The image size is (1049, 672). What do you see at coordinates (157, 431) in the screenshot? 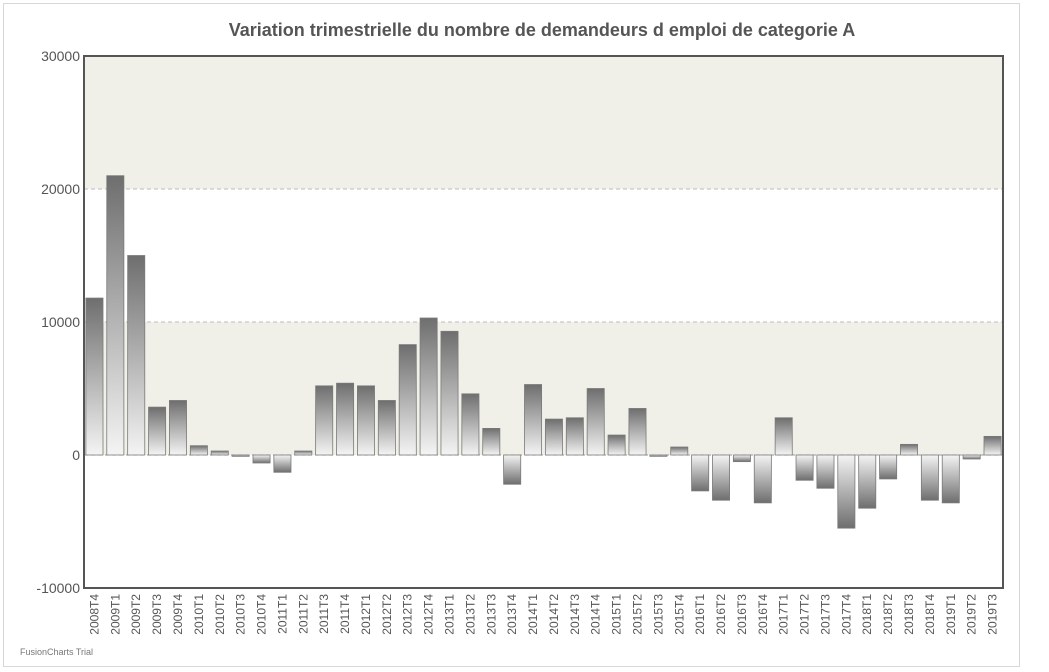
I see `bar-2009T3` at bounding box center [157, 431].